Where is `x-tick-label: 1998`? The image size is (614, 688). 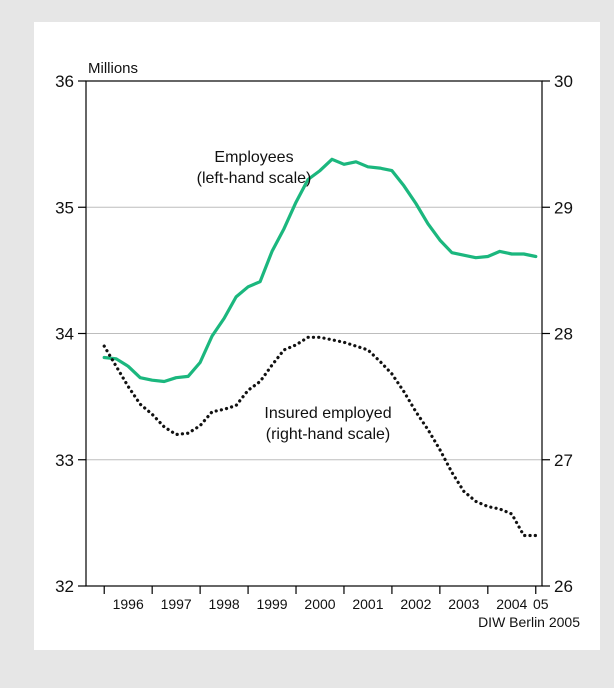
x-tick-label: 1998 is located at coordinates (224, 604).